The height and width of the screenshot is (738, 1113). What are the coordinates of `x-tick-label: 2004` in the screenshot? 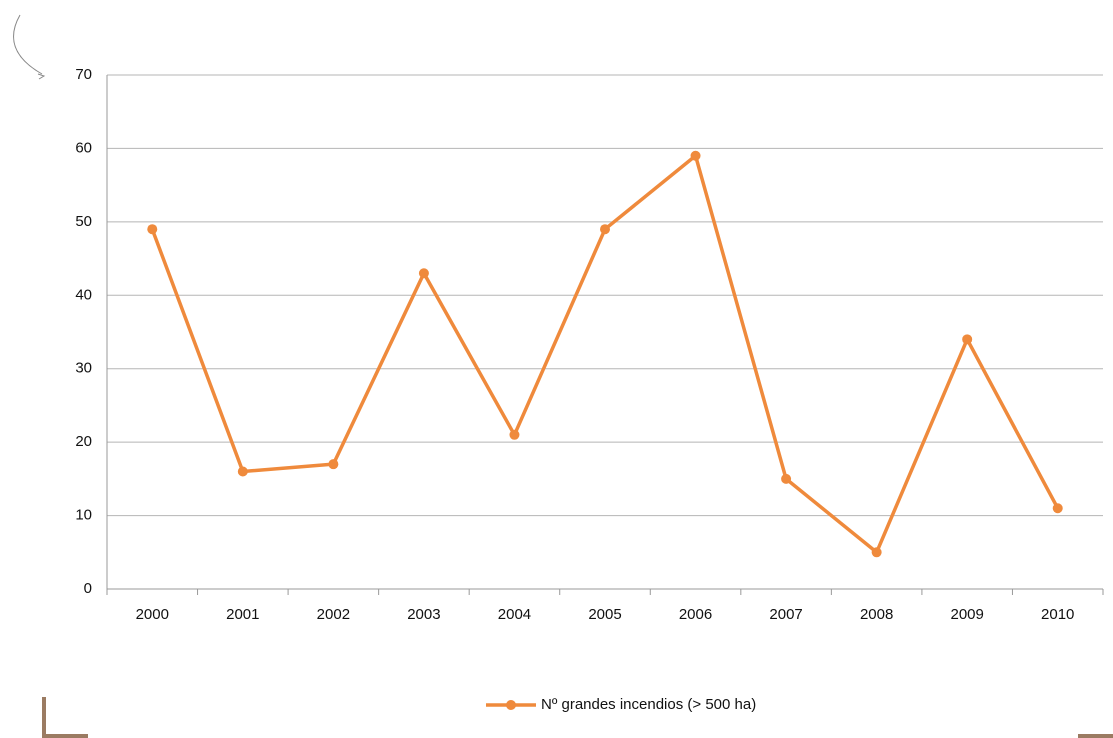 It's located at (514, 614).